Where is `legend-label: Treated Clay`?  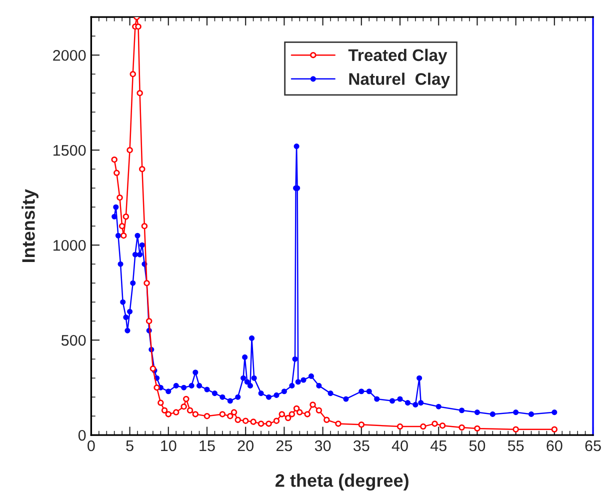
legend-label: Treated Clay is located at coordinates (398, 56).